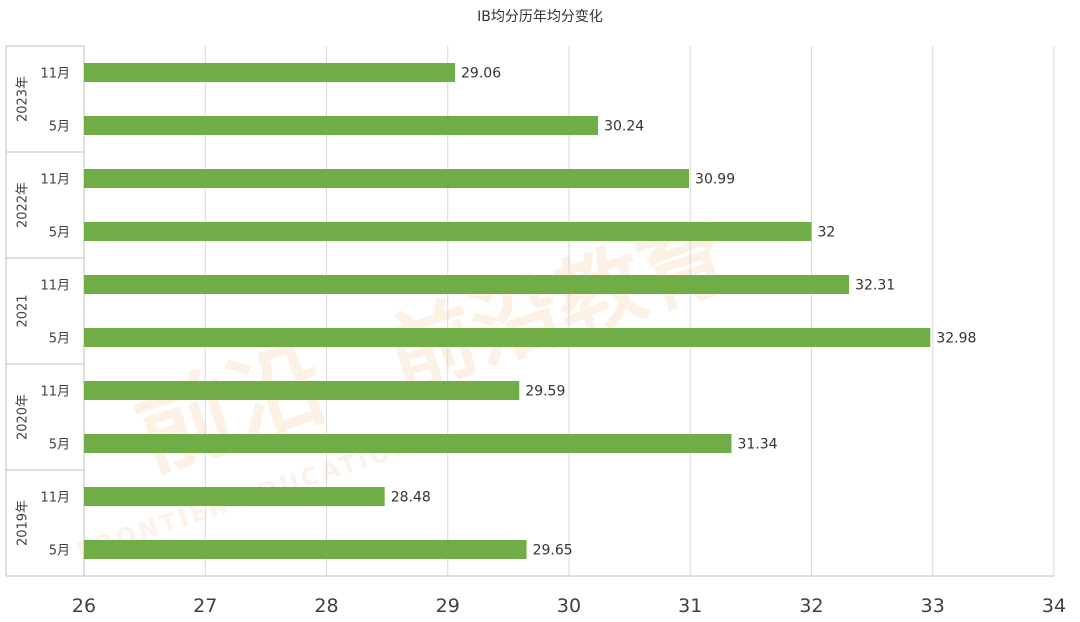  Describe the element at coordinates (624, 127) in the screenshot. I see `data-label: 30.24` at that location.